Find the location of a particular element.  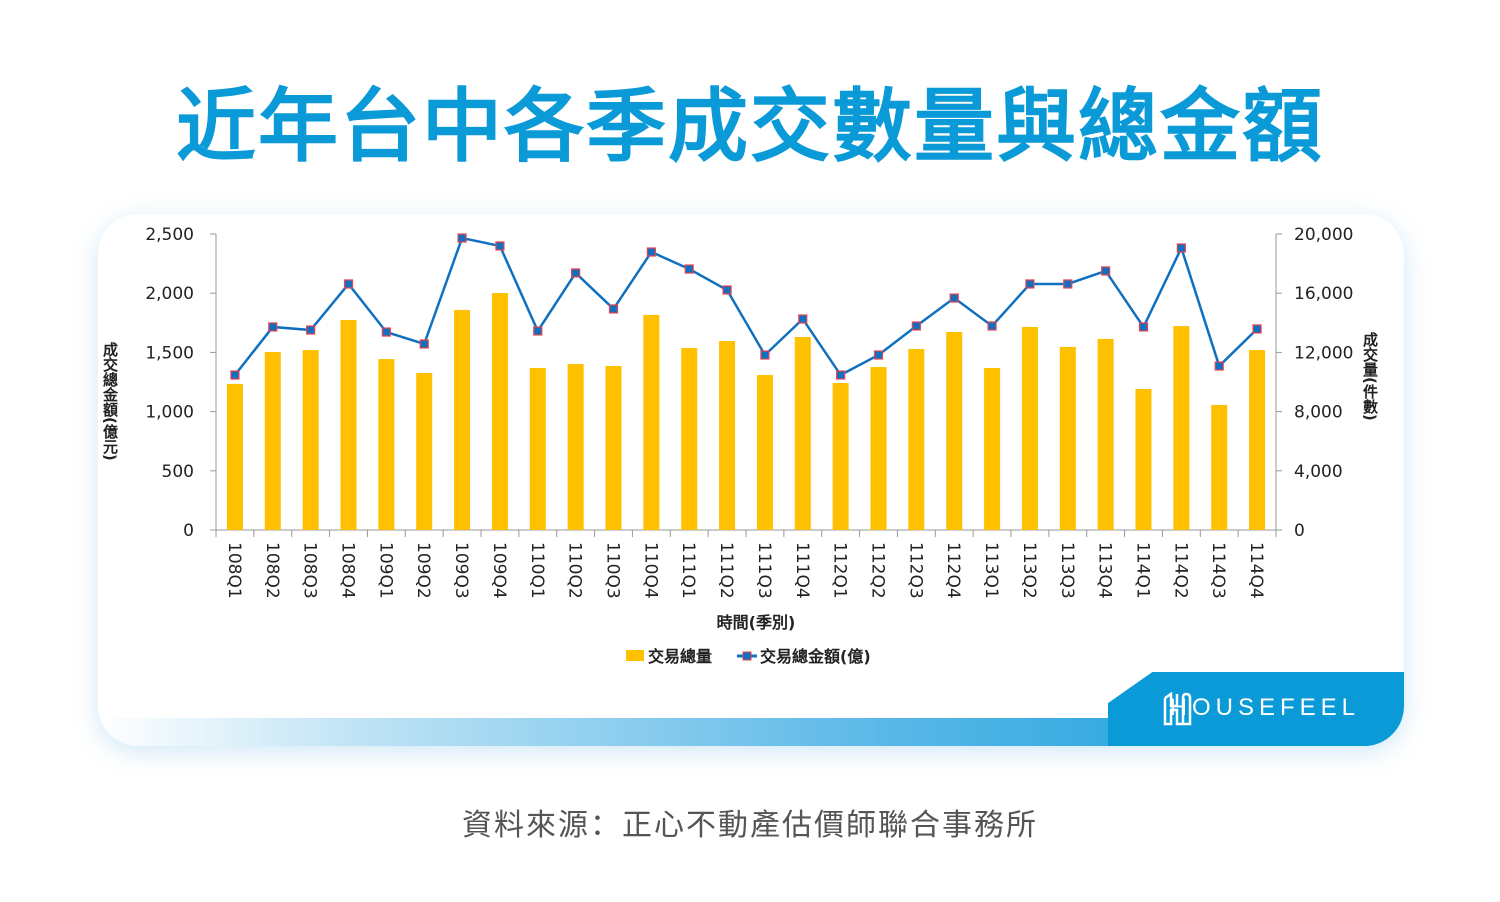

x-tick-label: 111Q2 is located at coordinates (726, 570).